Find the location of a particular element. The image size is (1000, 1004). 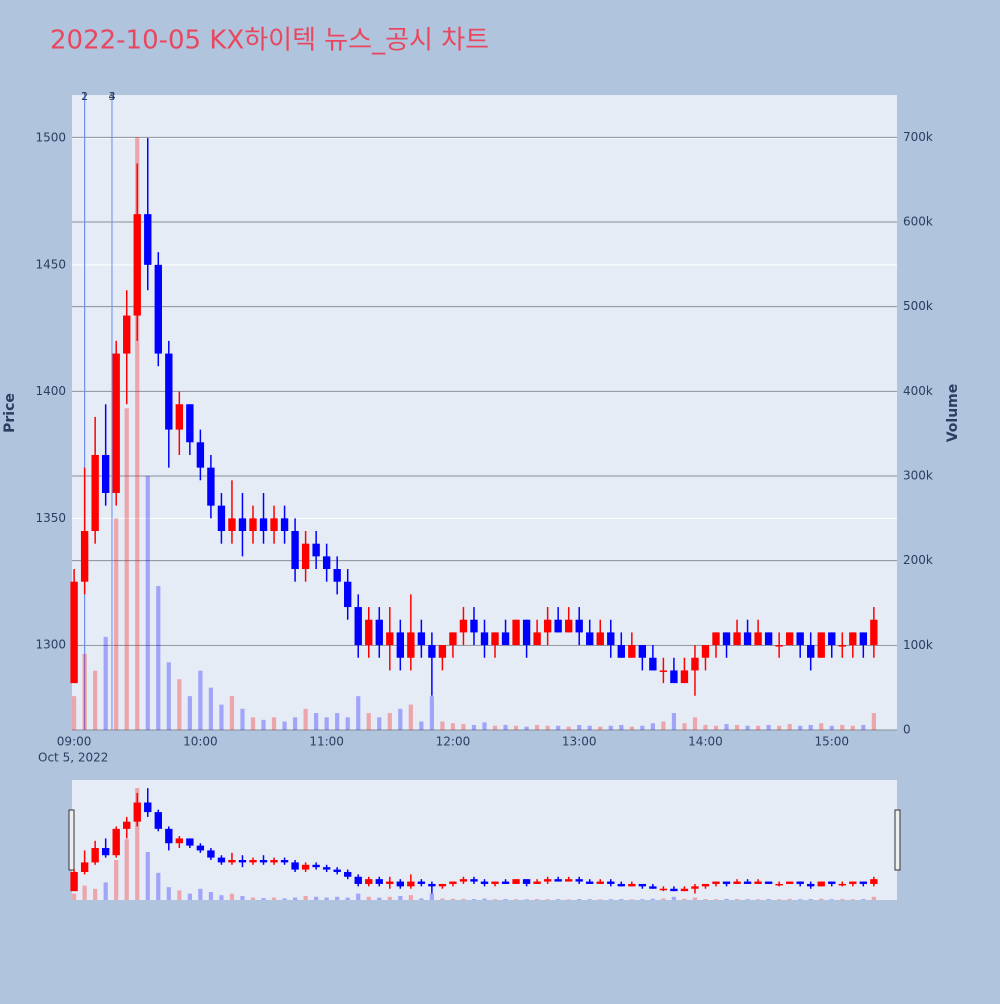

range-handle-left is located at coordinates (71, 840).